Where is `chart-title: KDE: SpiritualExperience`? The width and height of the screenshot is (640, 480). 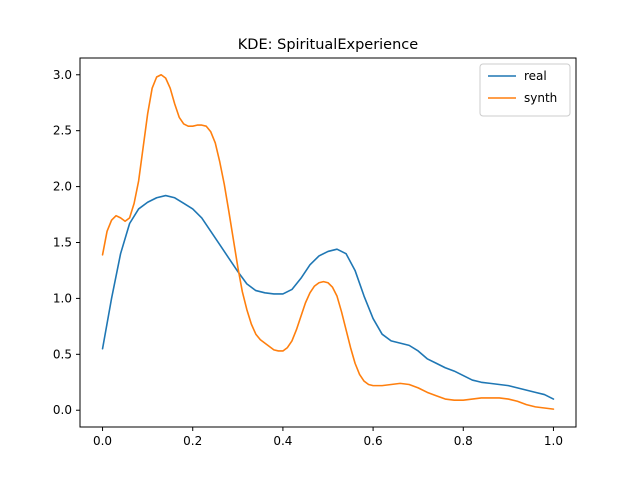
chart-title: KDE: SpiritualExperience is located at coordinates (328, 45).